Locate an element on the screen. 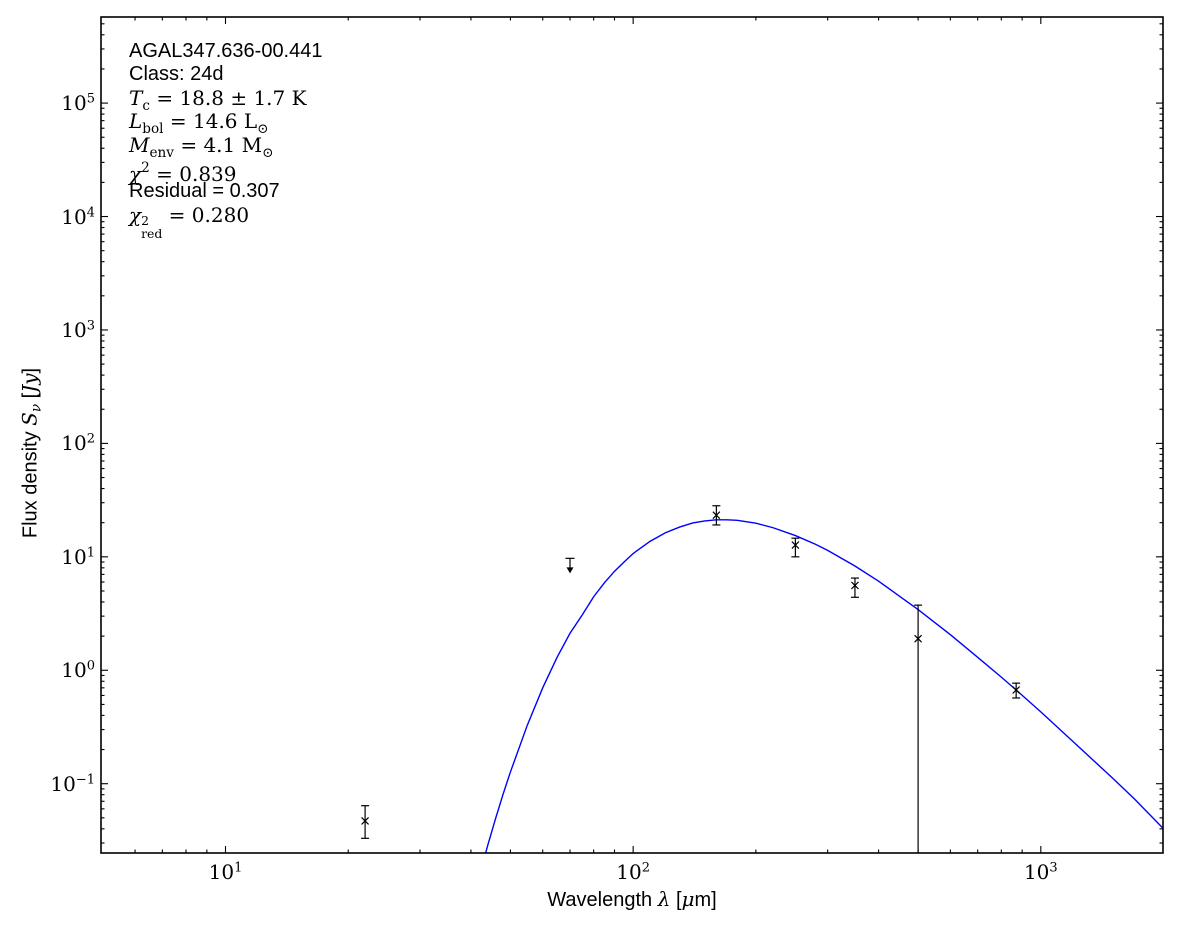 This screenshot has height=933, width=1200. annotation-line-4: Menv = 4.1 M⊙ is located at coordinates (201, 146).